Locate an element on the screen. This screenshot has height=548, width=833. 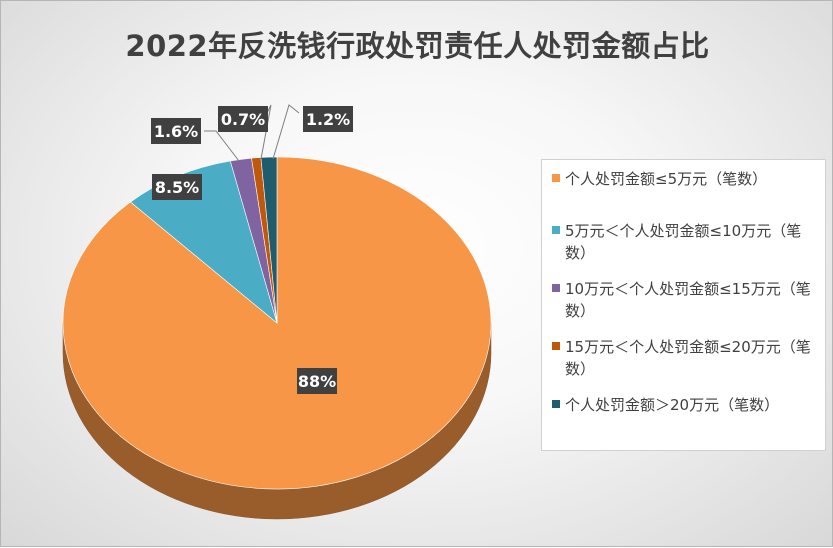
chart-title: 2022年反洗钱行政处罚责任人处罚金额占比 is located at coordinates (417, 46).